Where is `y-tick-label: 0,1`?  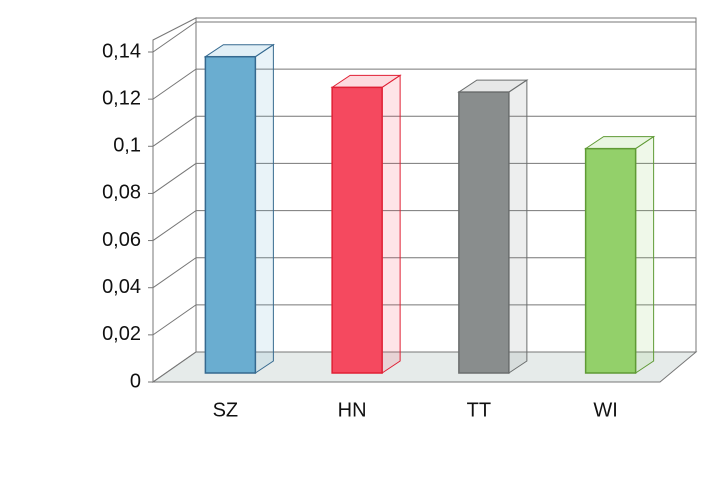
y-tick-label: 0,1 is located at coordinates (127, 146).